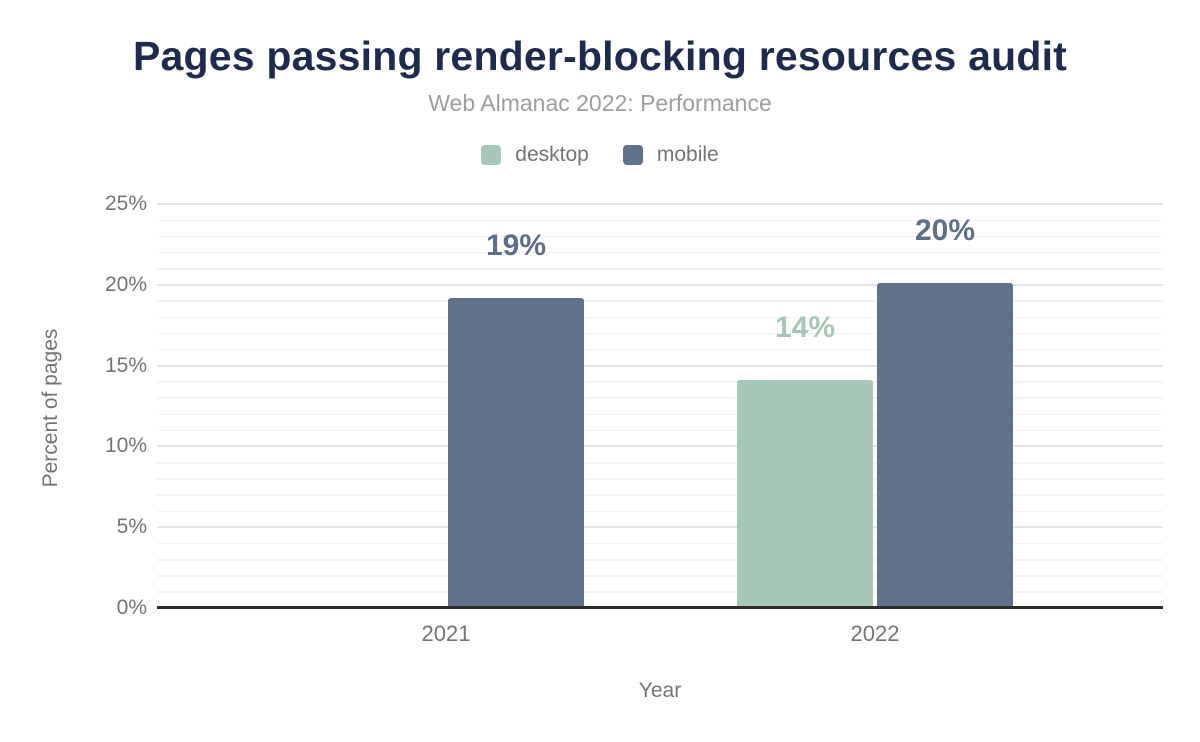  I want to click on bar-mobile-2022, so click(945, 445).